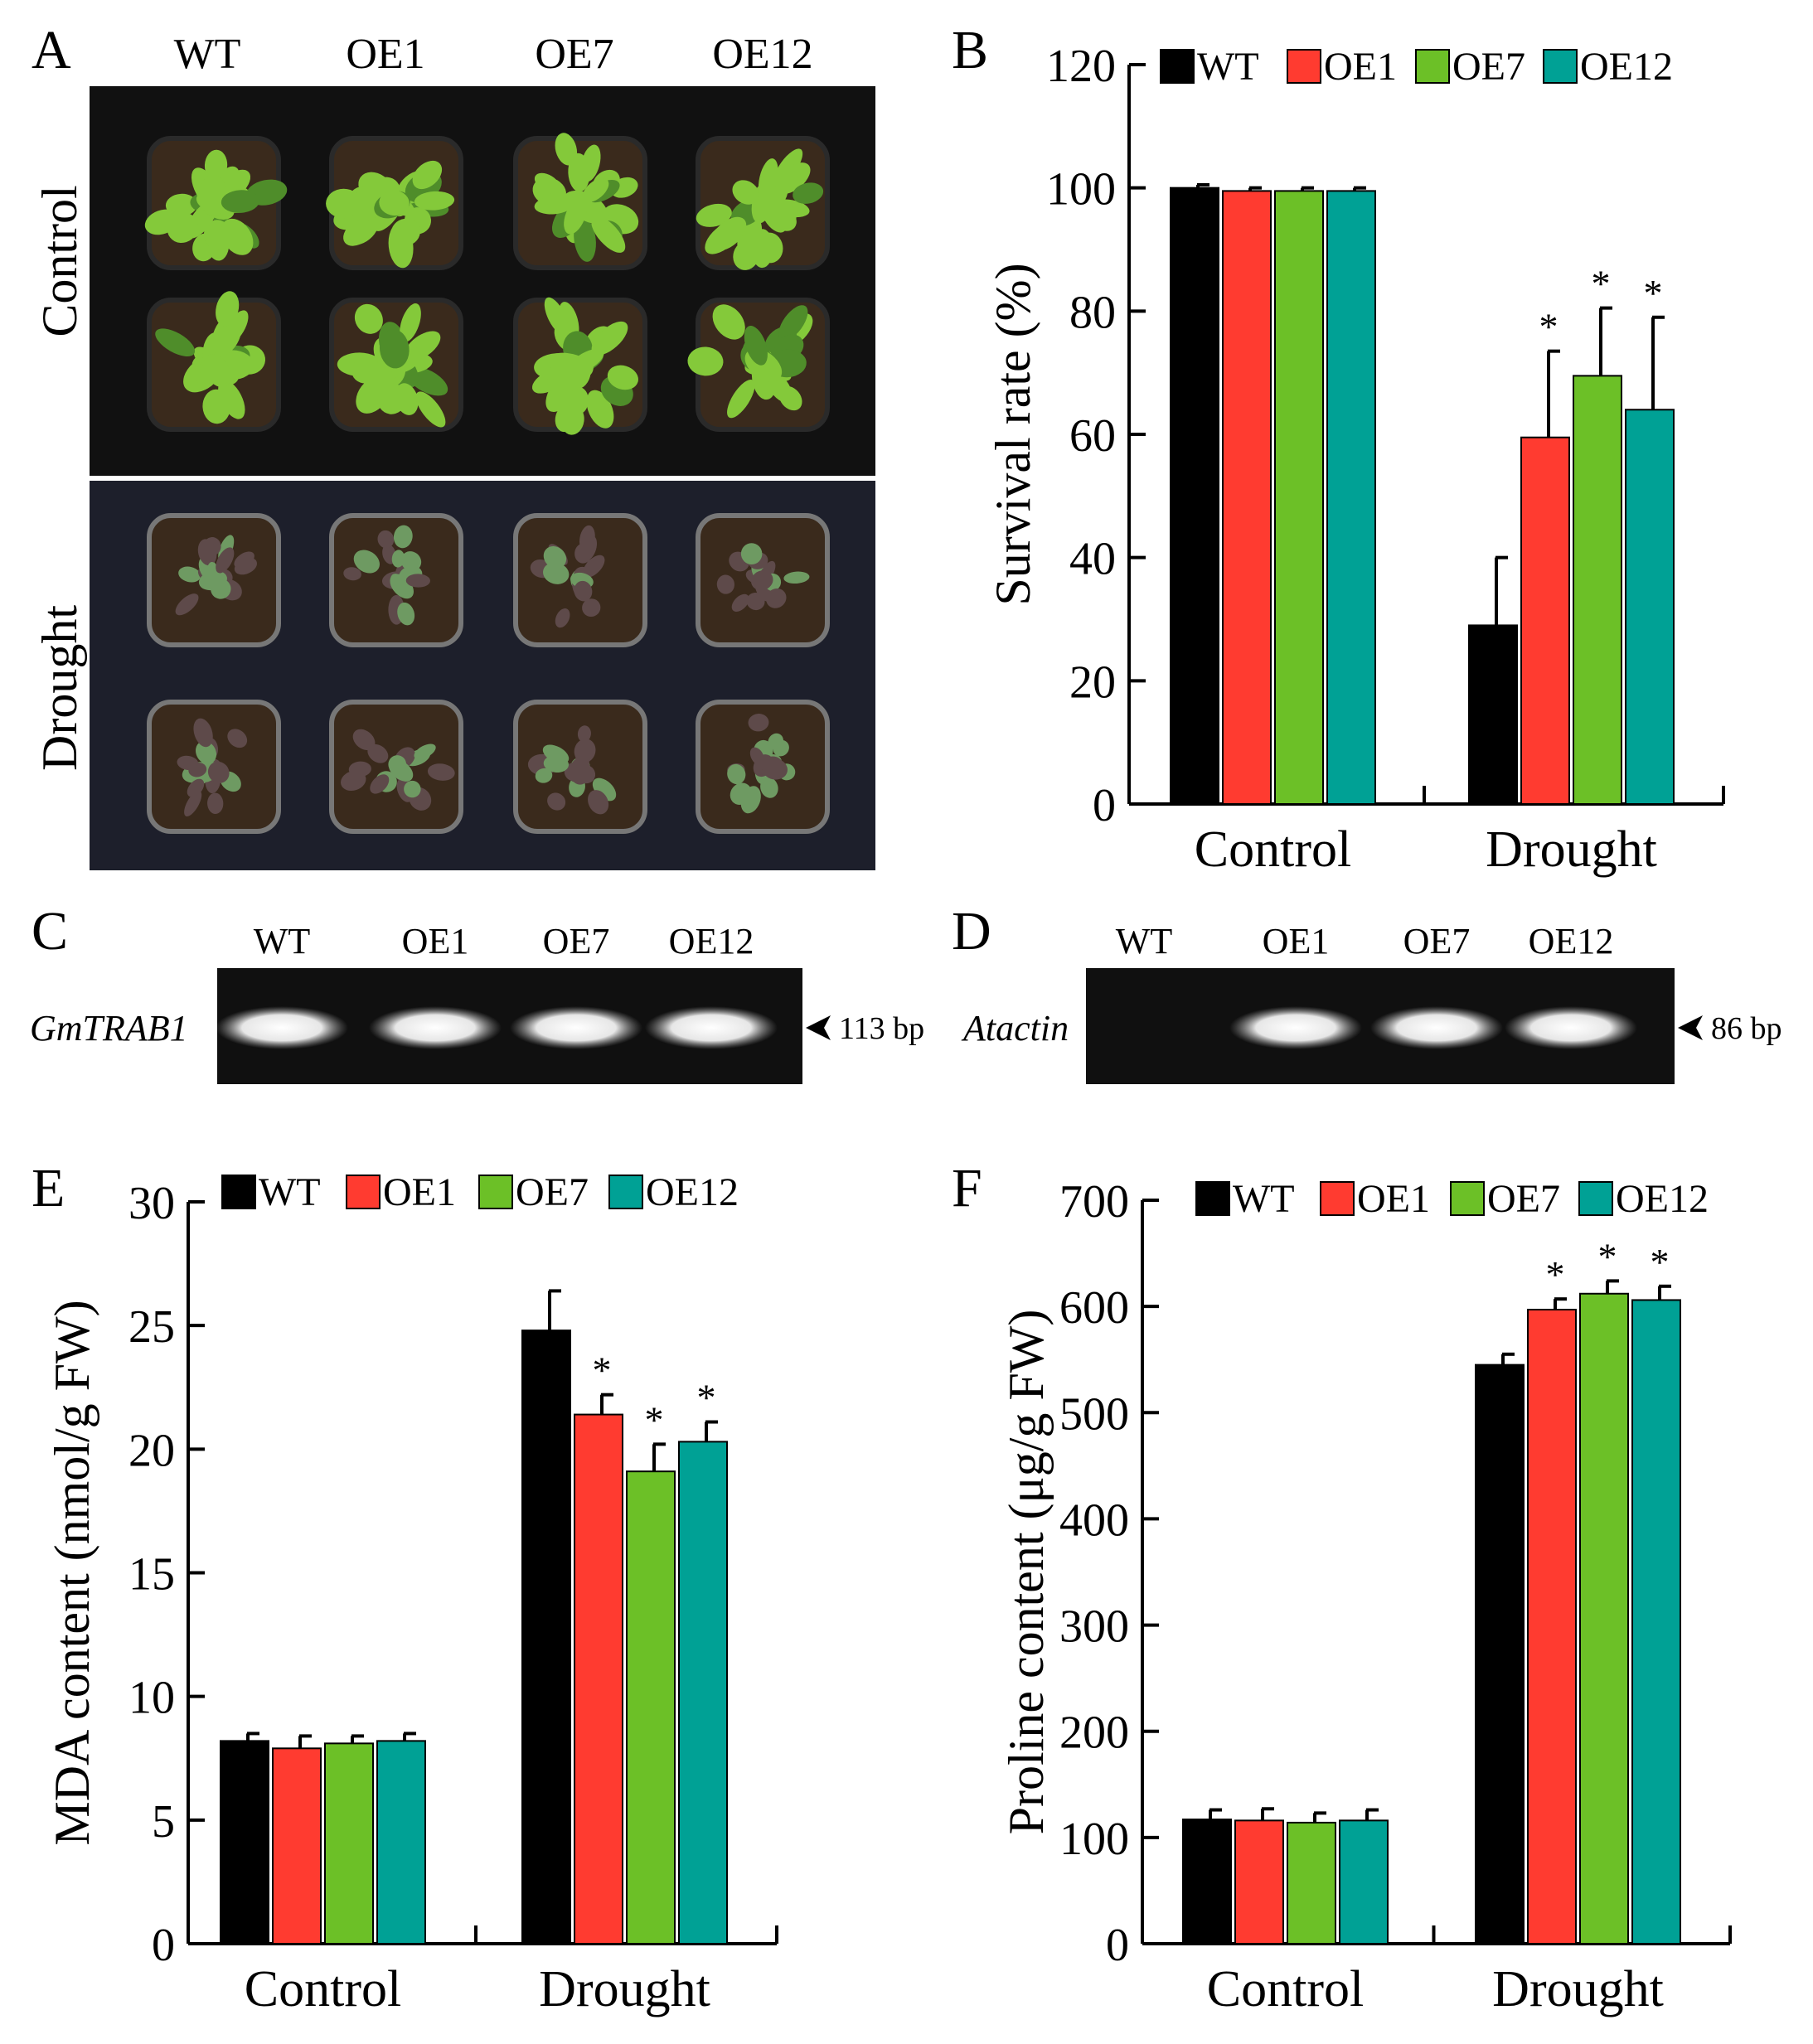 The image size is (1813, 2044). What do you see at coordinates (1015, 1028) in the screenshot?
I see `gel-d-gene-label: Atactin` at bounding box center [1015, 1028].